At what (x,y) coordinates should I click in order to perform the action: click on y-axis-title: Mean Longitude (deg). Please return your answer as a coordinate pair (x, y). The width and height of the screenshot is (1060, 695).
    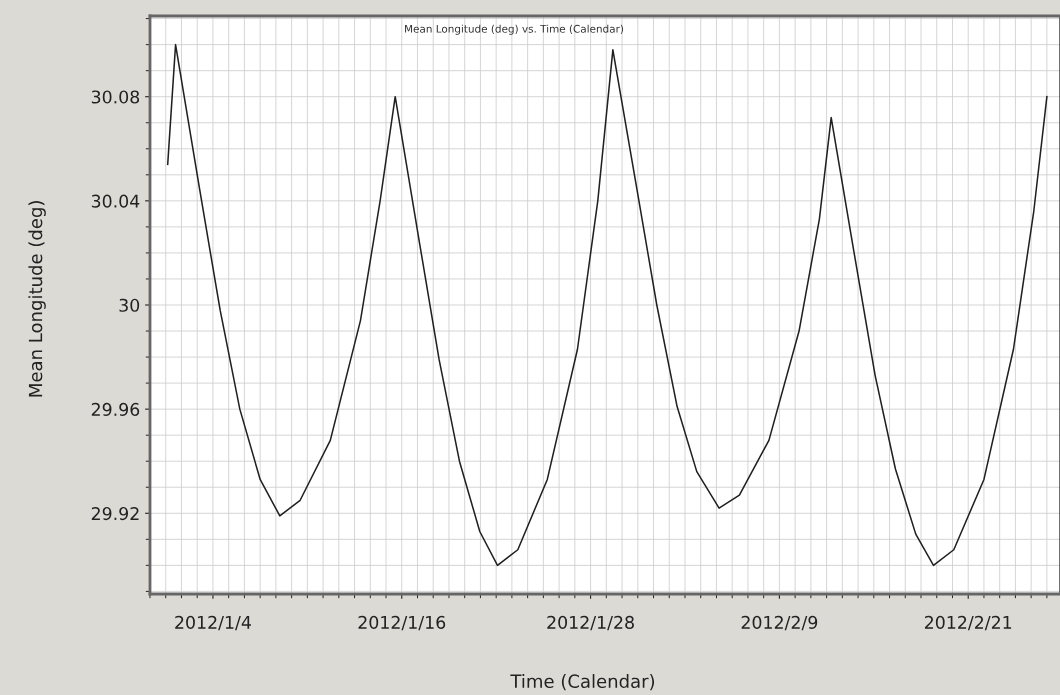
    Looking at the image, I should click on (37, 299).